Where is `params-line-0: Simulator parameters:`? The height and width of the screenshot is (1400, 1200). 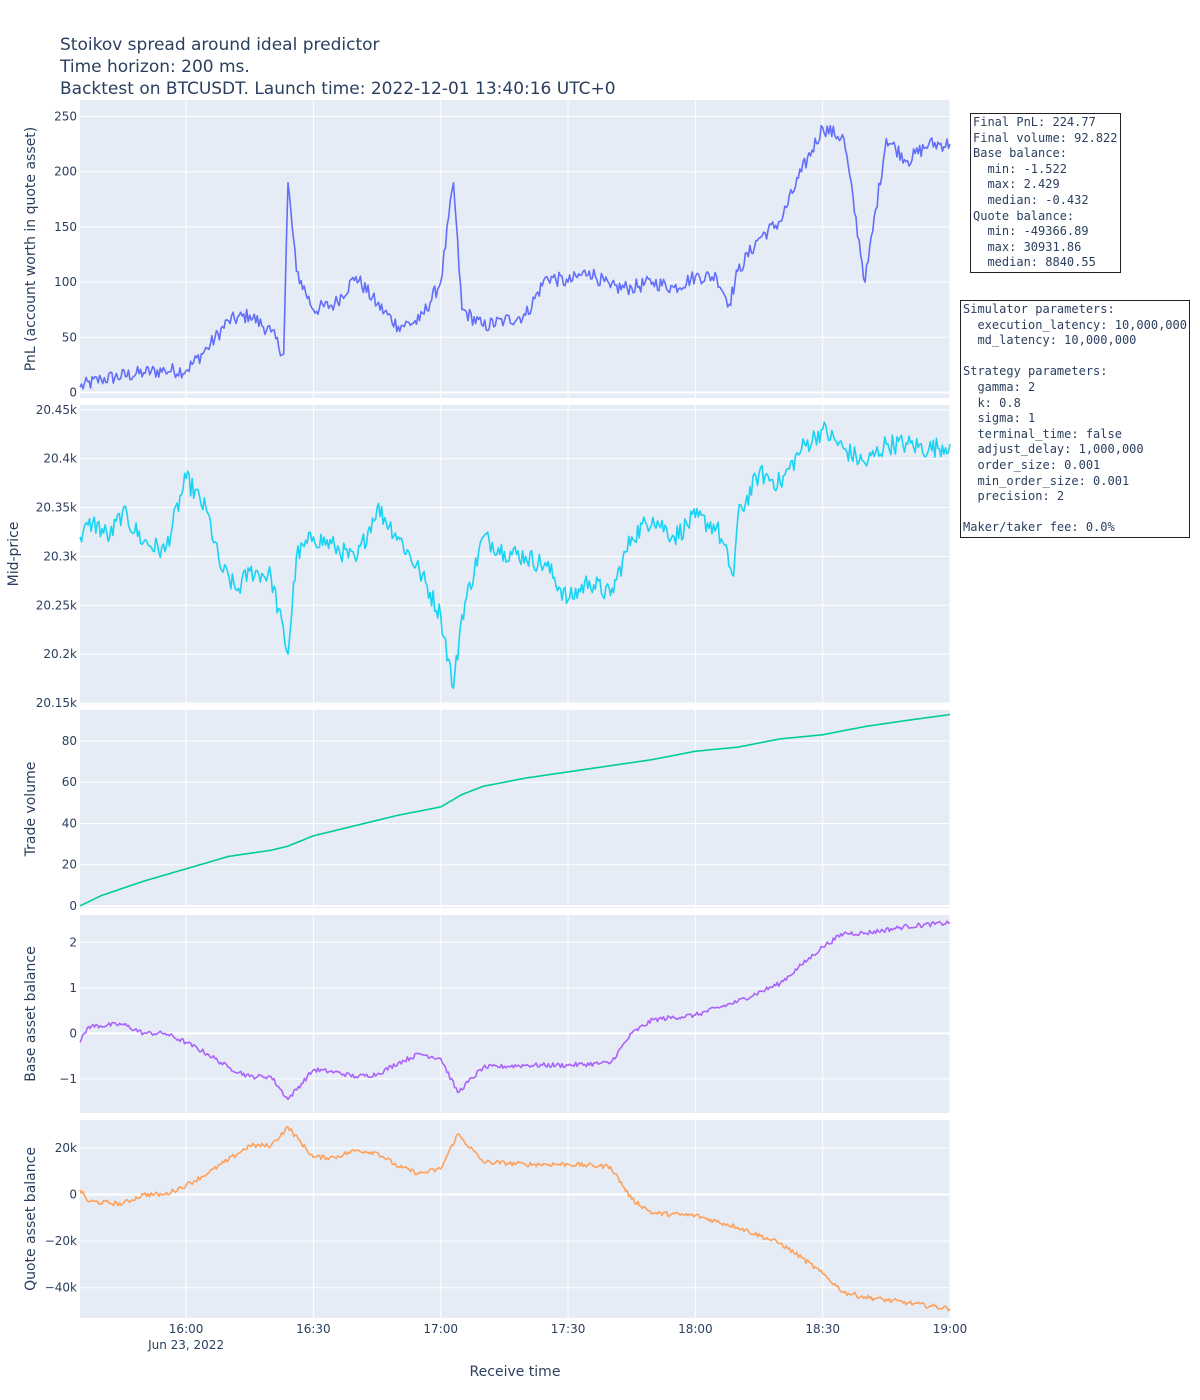 params-line-0: Simulator parameters: is located at coordinates (1039, 309).